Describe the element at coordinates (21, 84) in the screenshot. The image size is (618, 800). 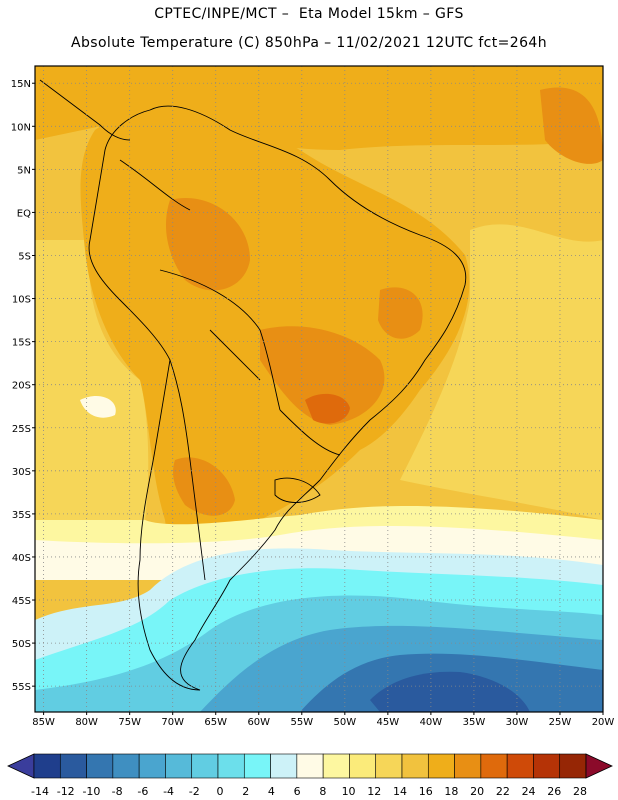
I see `lat-label: 15N` at that location.